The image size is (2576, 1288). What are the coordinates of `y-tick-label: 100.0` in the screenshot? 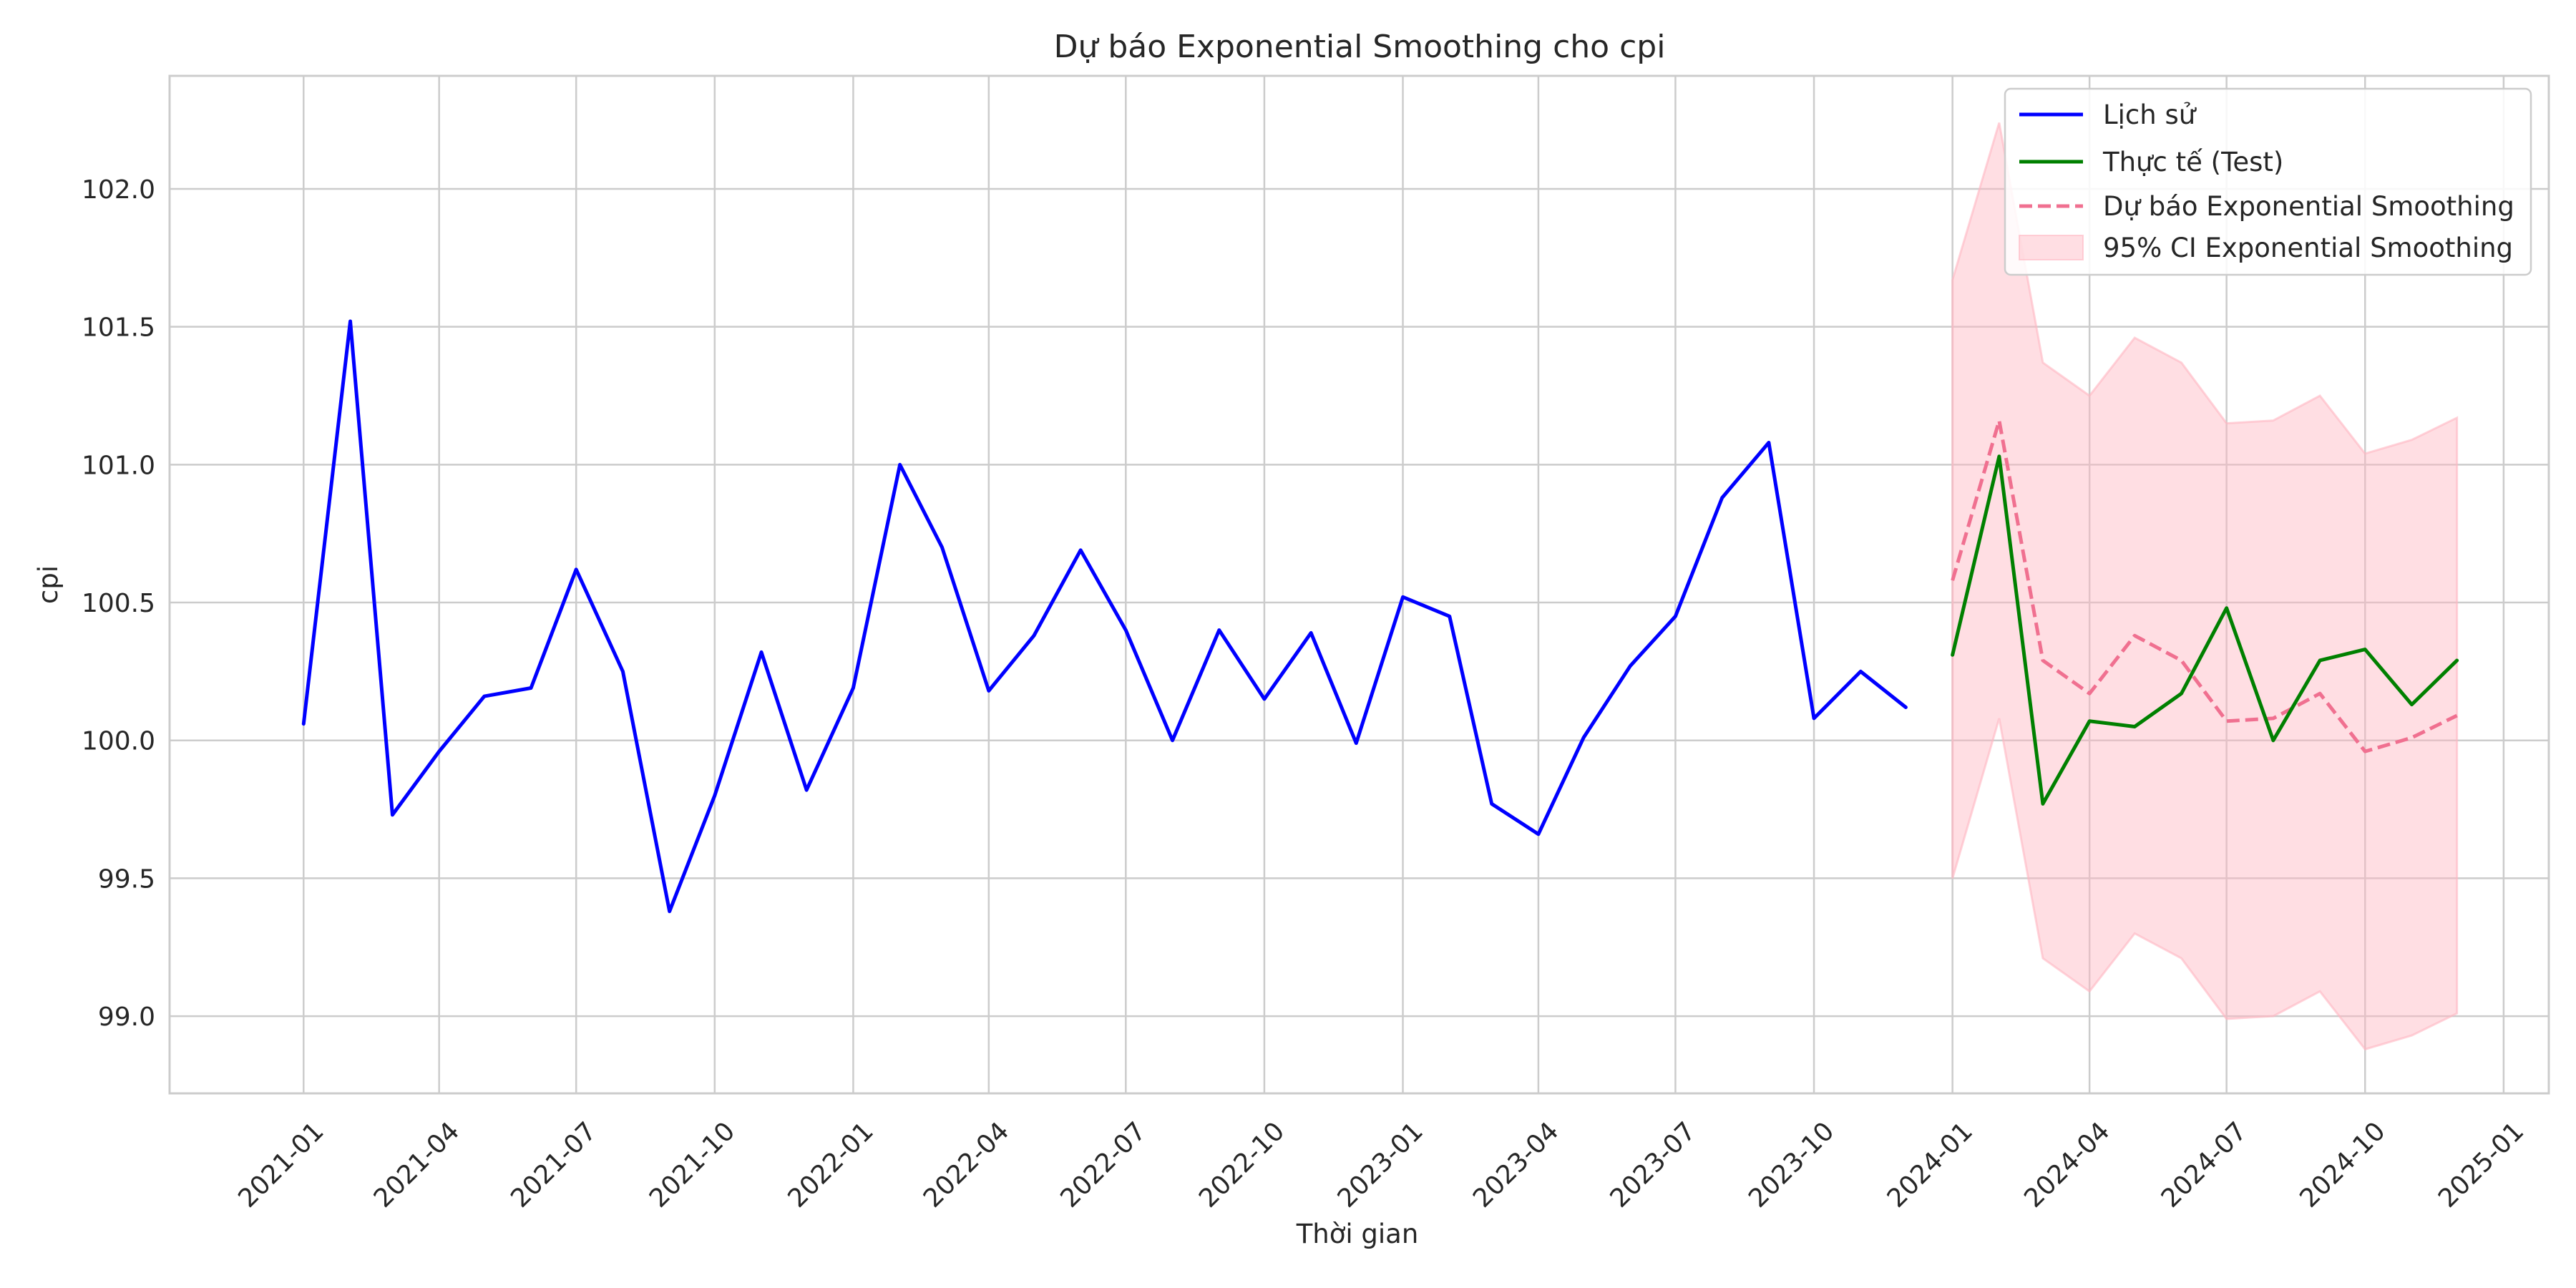 It's located at (118, 741).